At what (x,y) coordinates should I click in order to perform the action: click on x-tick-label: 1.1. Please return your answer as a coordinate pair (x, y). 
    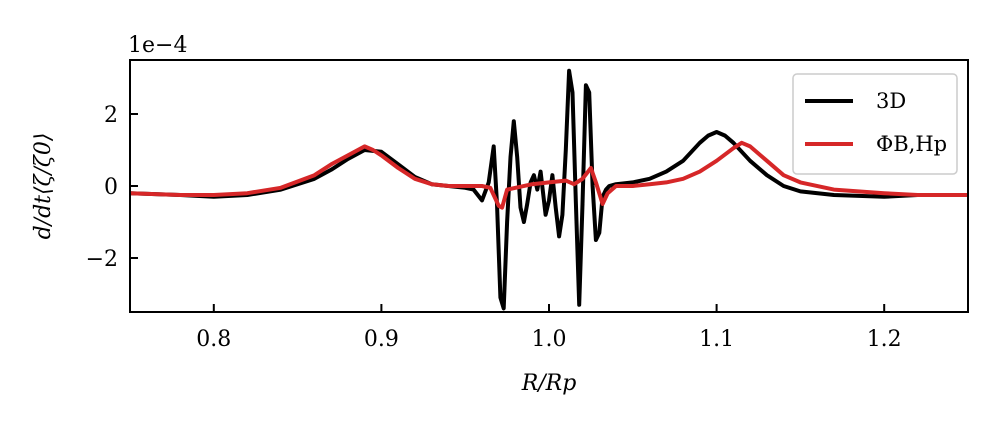
    Looking at the image, I should click on (716, 339).